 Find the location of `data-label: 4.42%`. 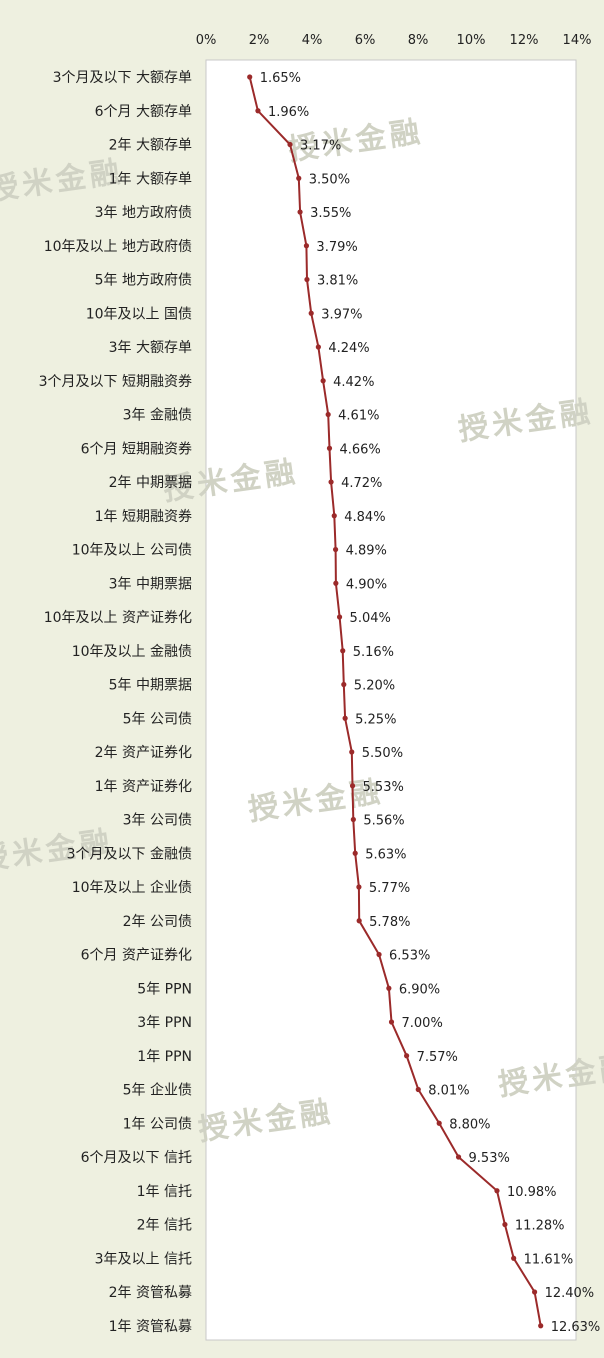

data-label: 4.42% is located at coordinates (353, 382).